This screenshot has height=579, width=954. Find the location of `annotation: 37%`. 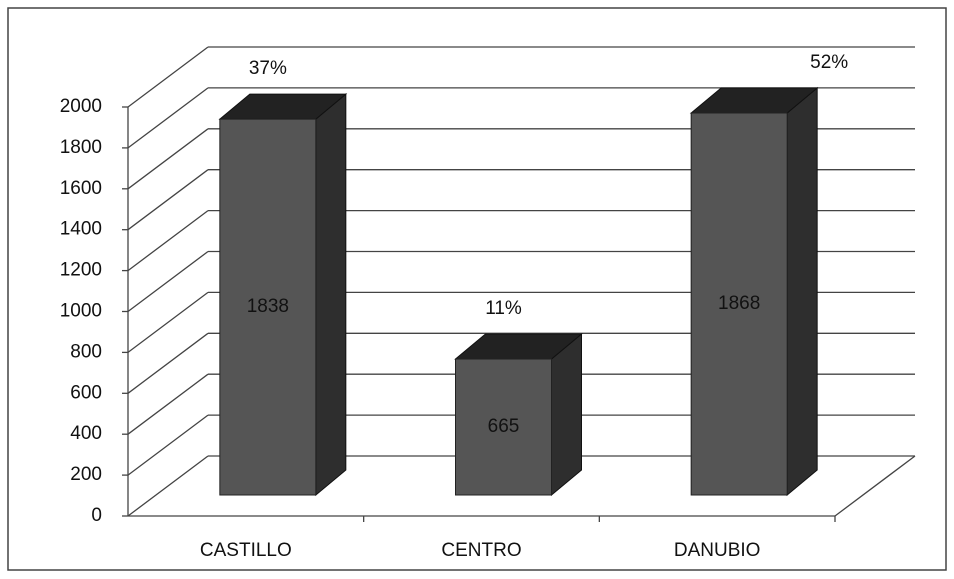

annotation: 37% is located at coordinates (268, 68).